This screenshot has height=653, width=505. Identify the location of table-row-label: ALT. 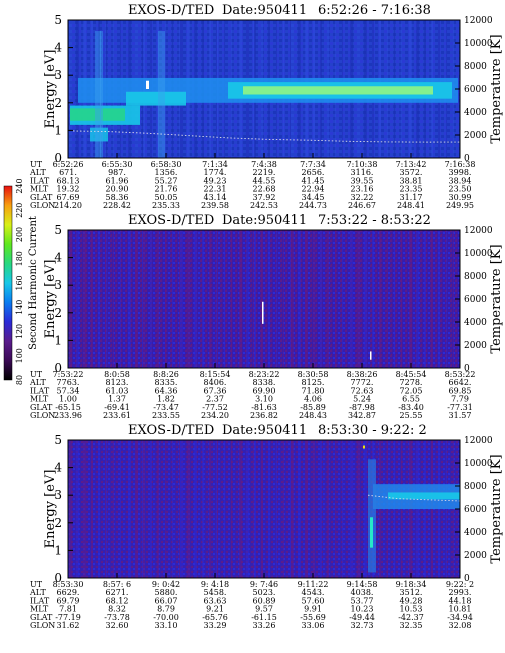
(37, 382).